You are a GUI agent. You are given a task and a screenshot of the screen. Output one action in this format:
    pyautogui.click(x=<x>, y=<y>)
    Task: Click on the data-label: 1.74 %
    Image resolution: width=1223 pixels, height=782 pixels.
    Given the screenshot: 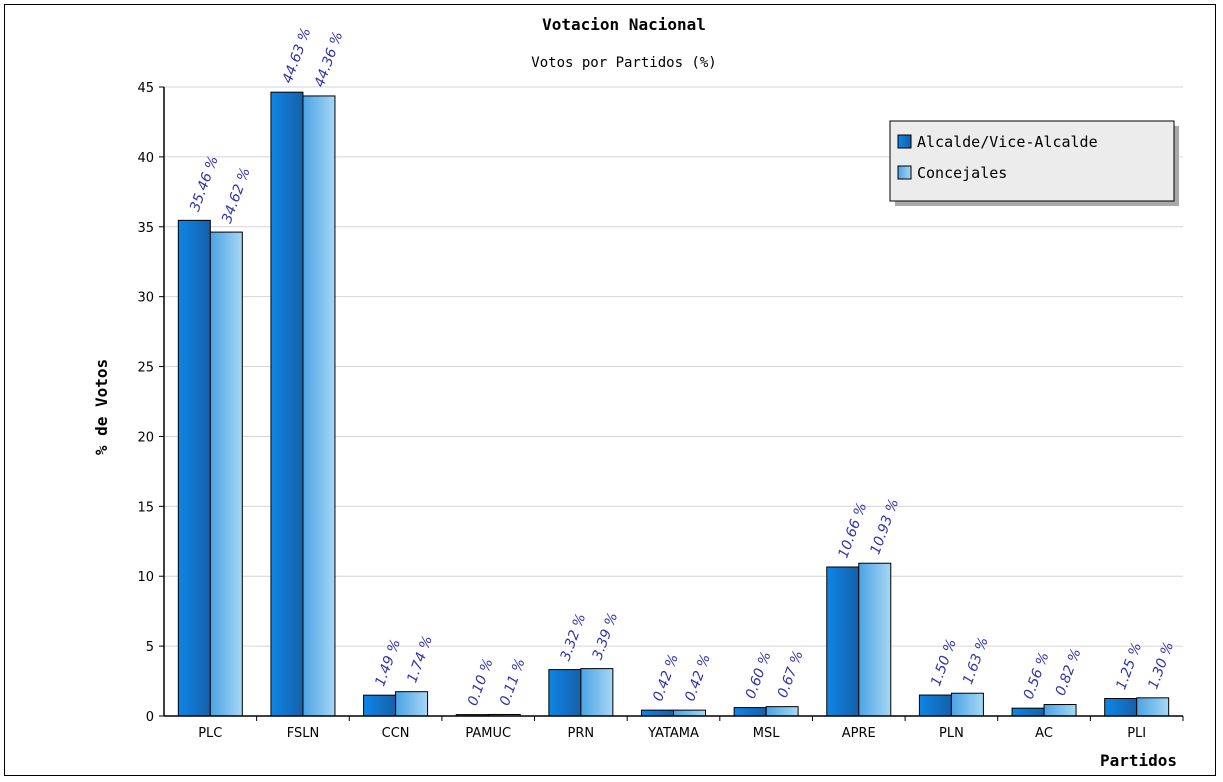 What is the action you would take?
    pyautogui.click(x=420, y=659)
    